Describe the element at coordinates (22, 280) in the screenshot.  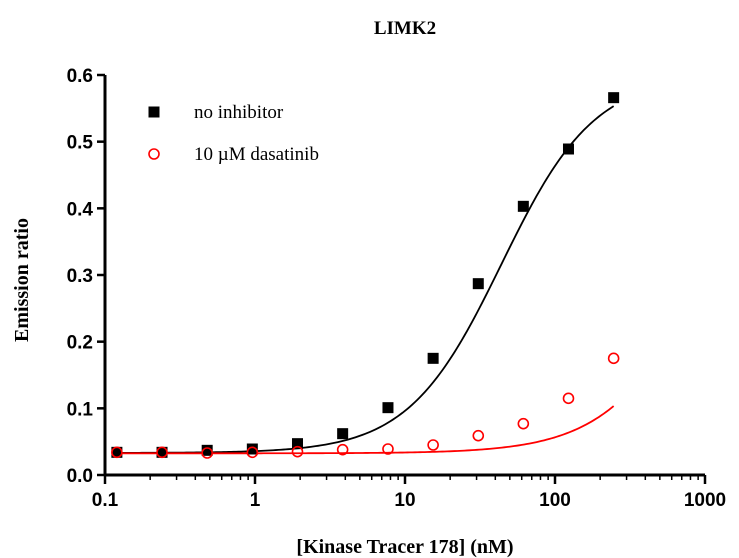
I see `y-axis-label: Emission ratio` at that location.